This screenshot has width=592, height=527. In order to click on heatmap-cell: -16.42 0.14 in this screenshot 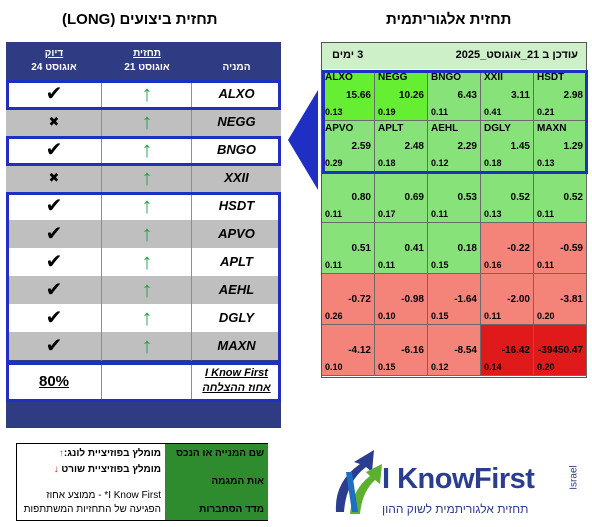, I will do `click(507, 350)`.